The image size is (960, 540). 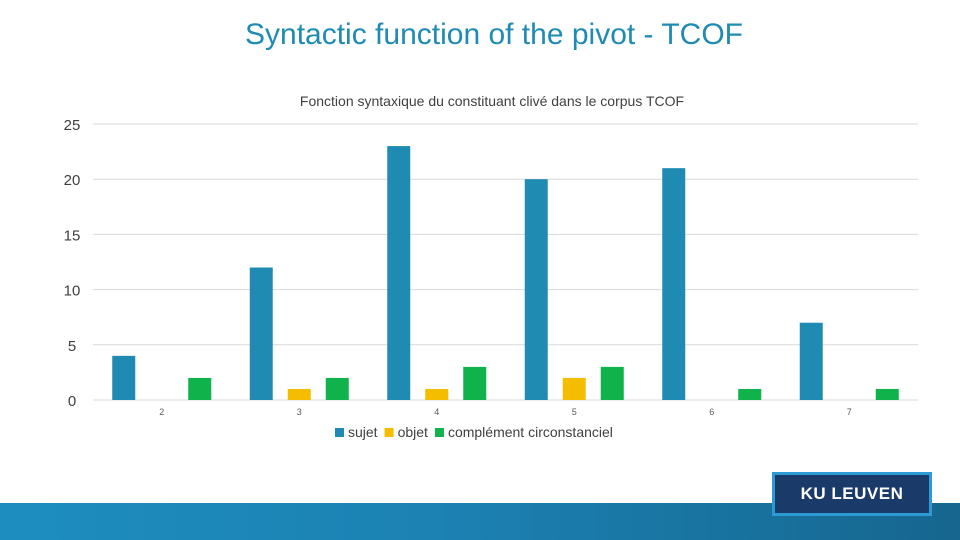 What do you see at coordinates (72, 291) in the screenshot?
I see `y-tick-label: 10` at bounding box center [72, 291].